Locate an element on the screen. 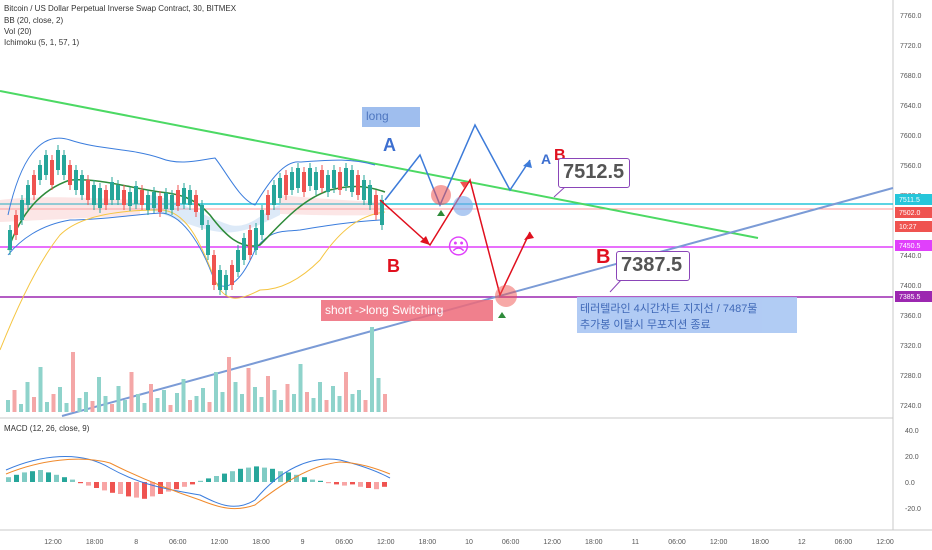 This screenshot has width=932, height=550. letter-a-small: A is located at coordinates (546, 159).